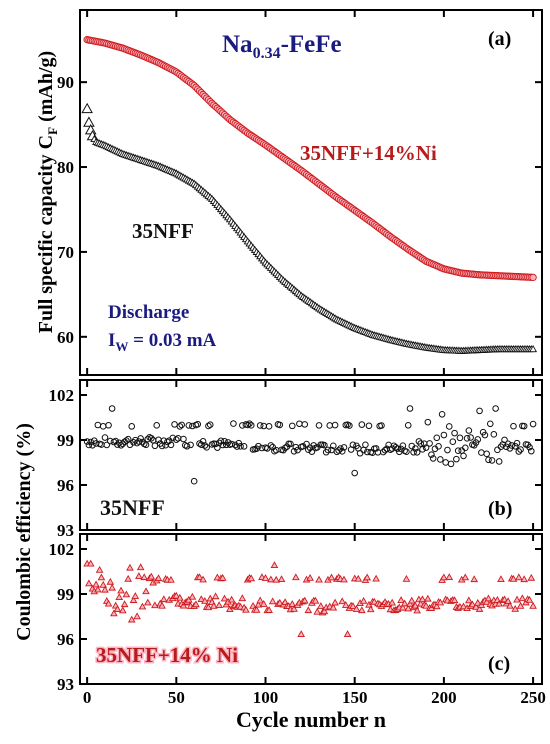 The height and width of the screenshot is (744, 550). I want to click on y-tick-label: 99, so click(65, 594).